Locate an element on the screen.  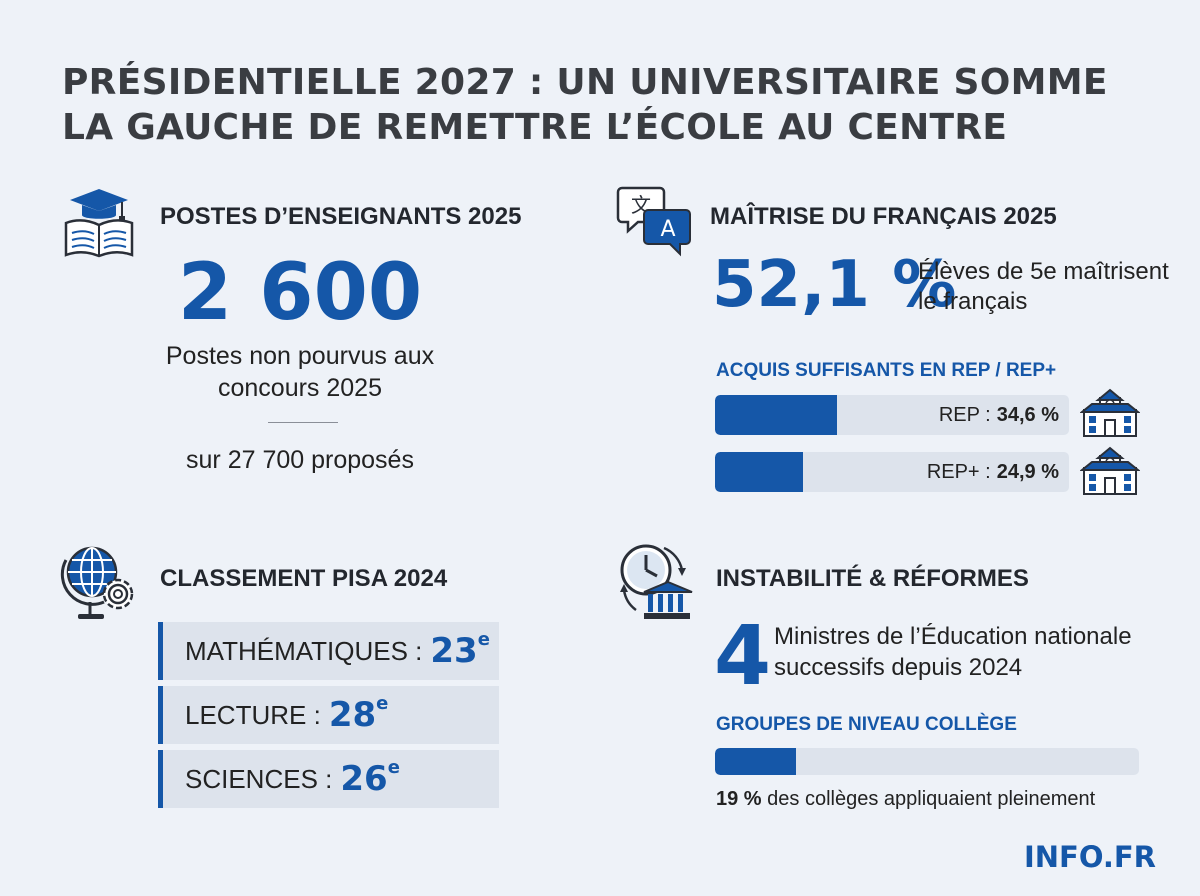
rep-bar-value: 34,6 % is located at coordinates (1027, 414).